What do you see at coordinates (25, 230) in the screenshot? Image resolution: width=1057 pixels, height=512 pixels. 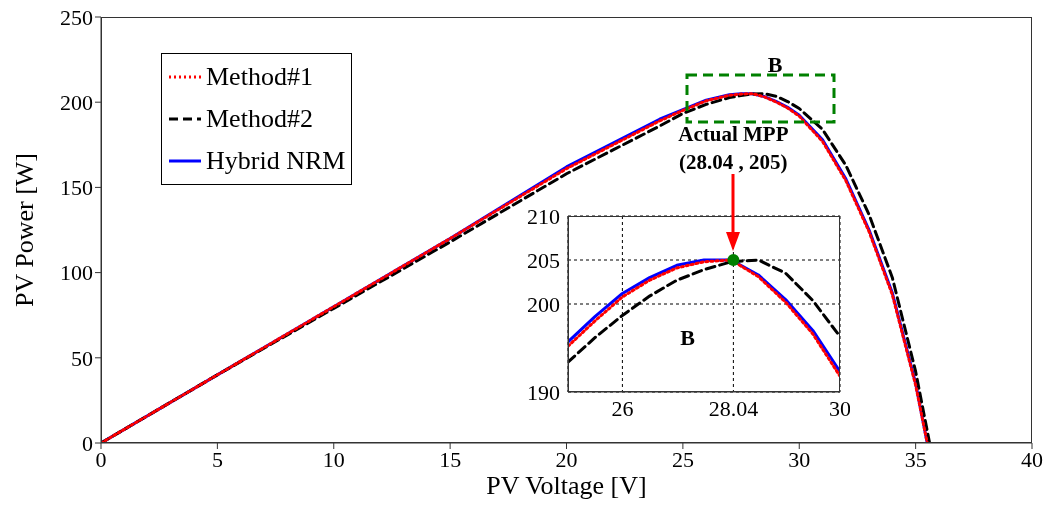 I see `y-axis-title: PV Power [W]` at bounding box center [25, 230].